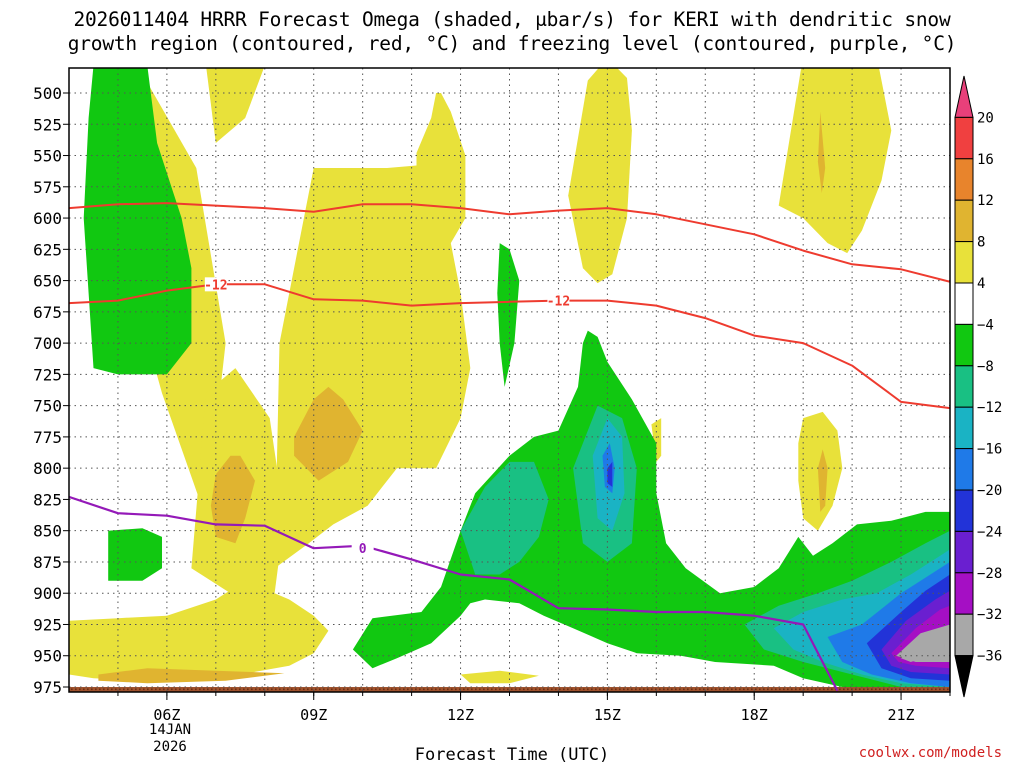 This screenshot has width=1024, height=768. Describe the element at coordinates (558, 302) in the screenshot. I see `dgz-contour-label: -12` at that location.